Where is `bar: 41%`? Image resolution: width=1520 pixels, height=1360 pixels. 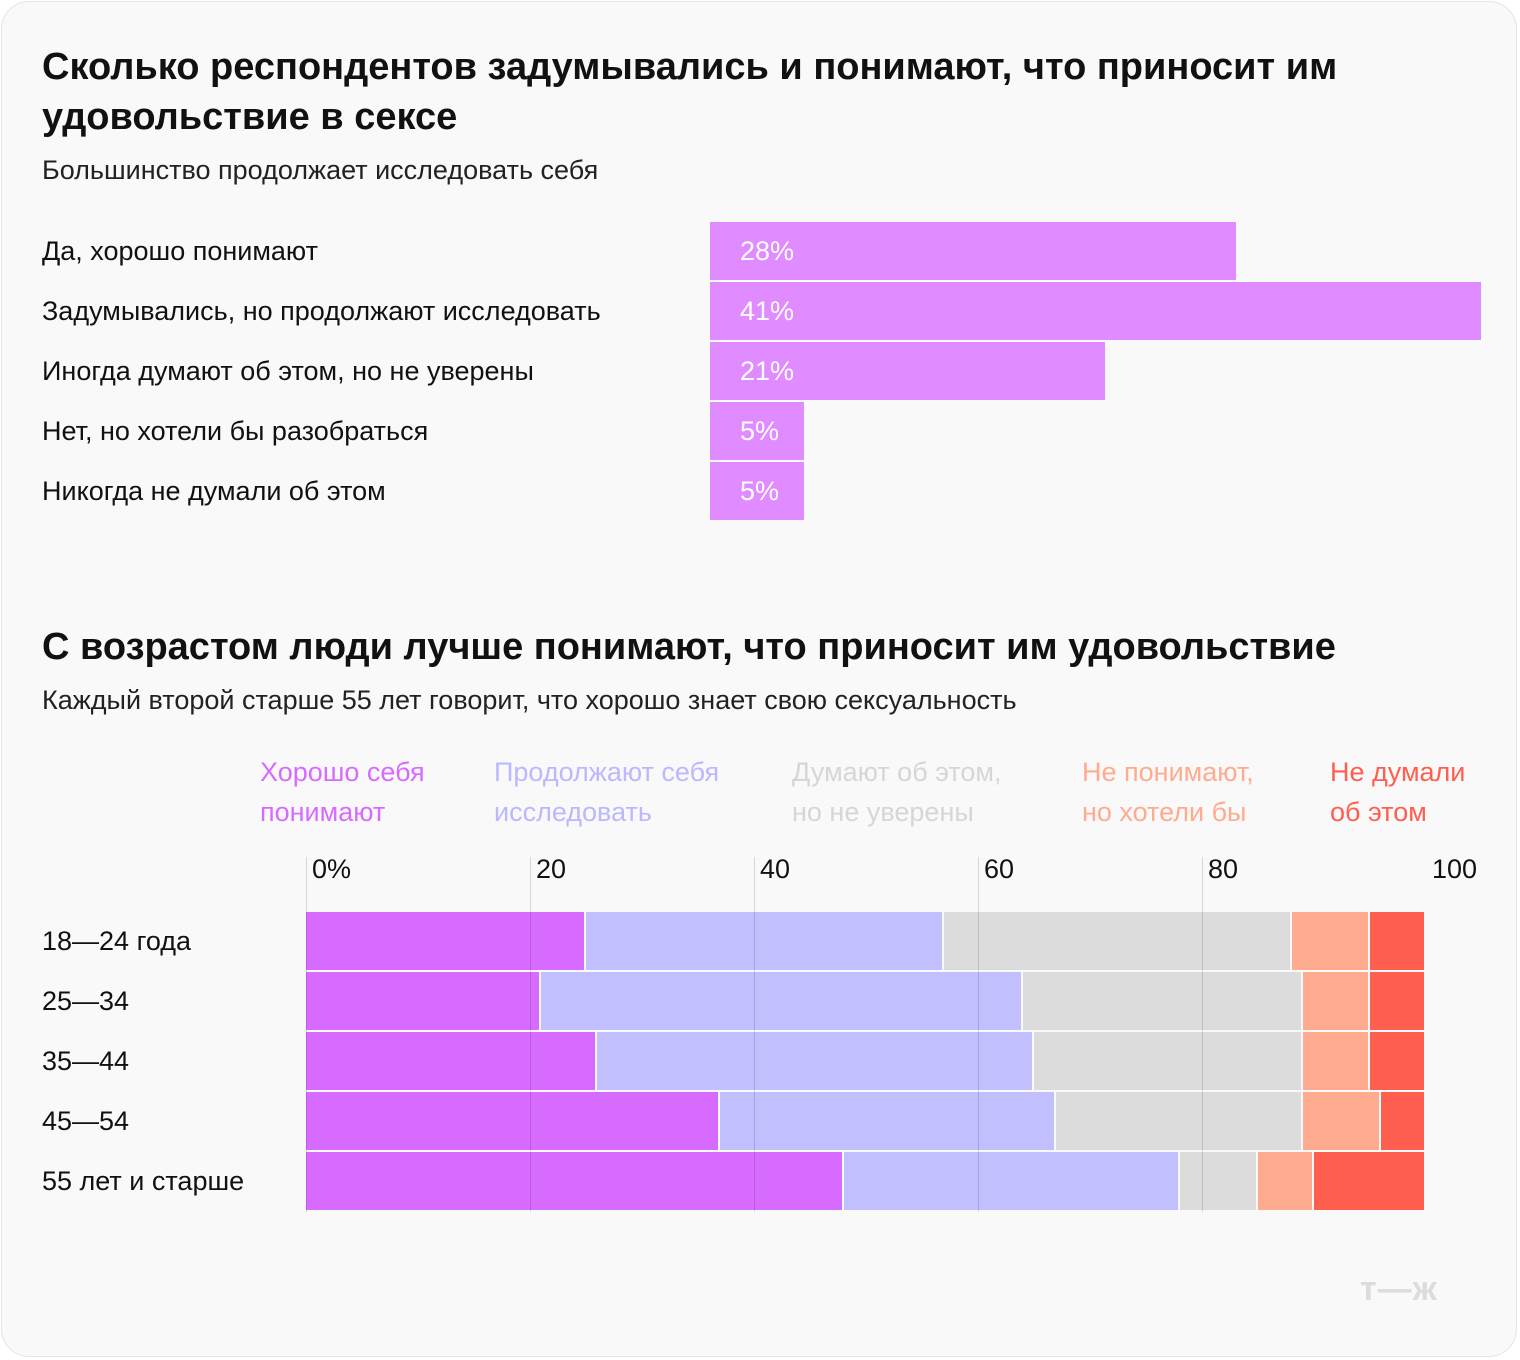
bar: 41% is located at coordinates (1095, 311).